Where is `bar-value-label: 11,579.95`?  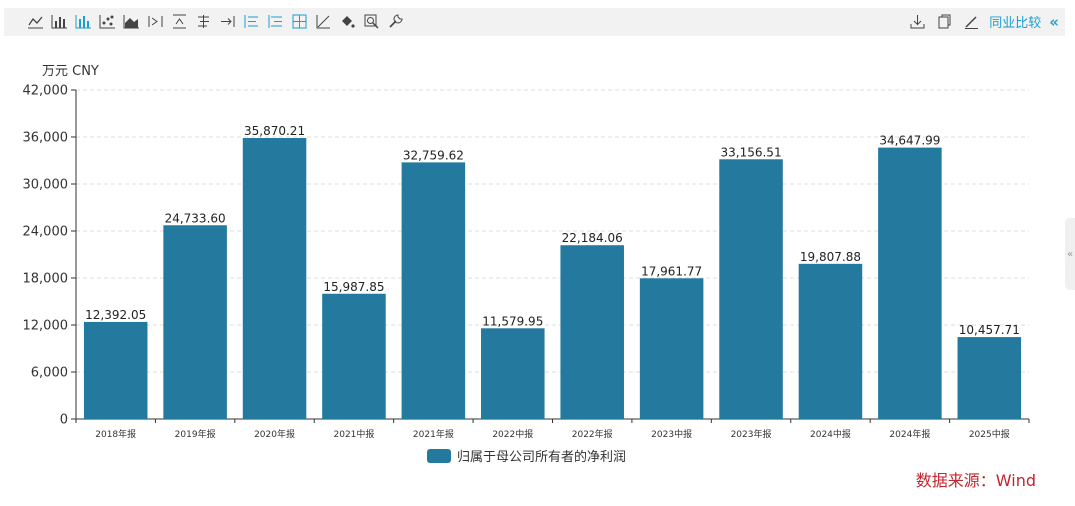 bar-value-label: 11,579.95 is located at coordinates (512, 321).